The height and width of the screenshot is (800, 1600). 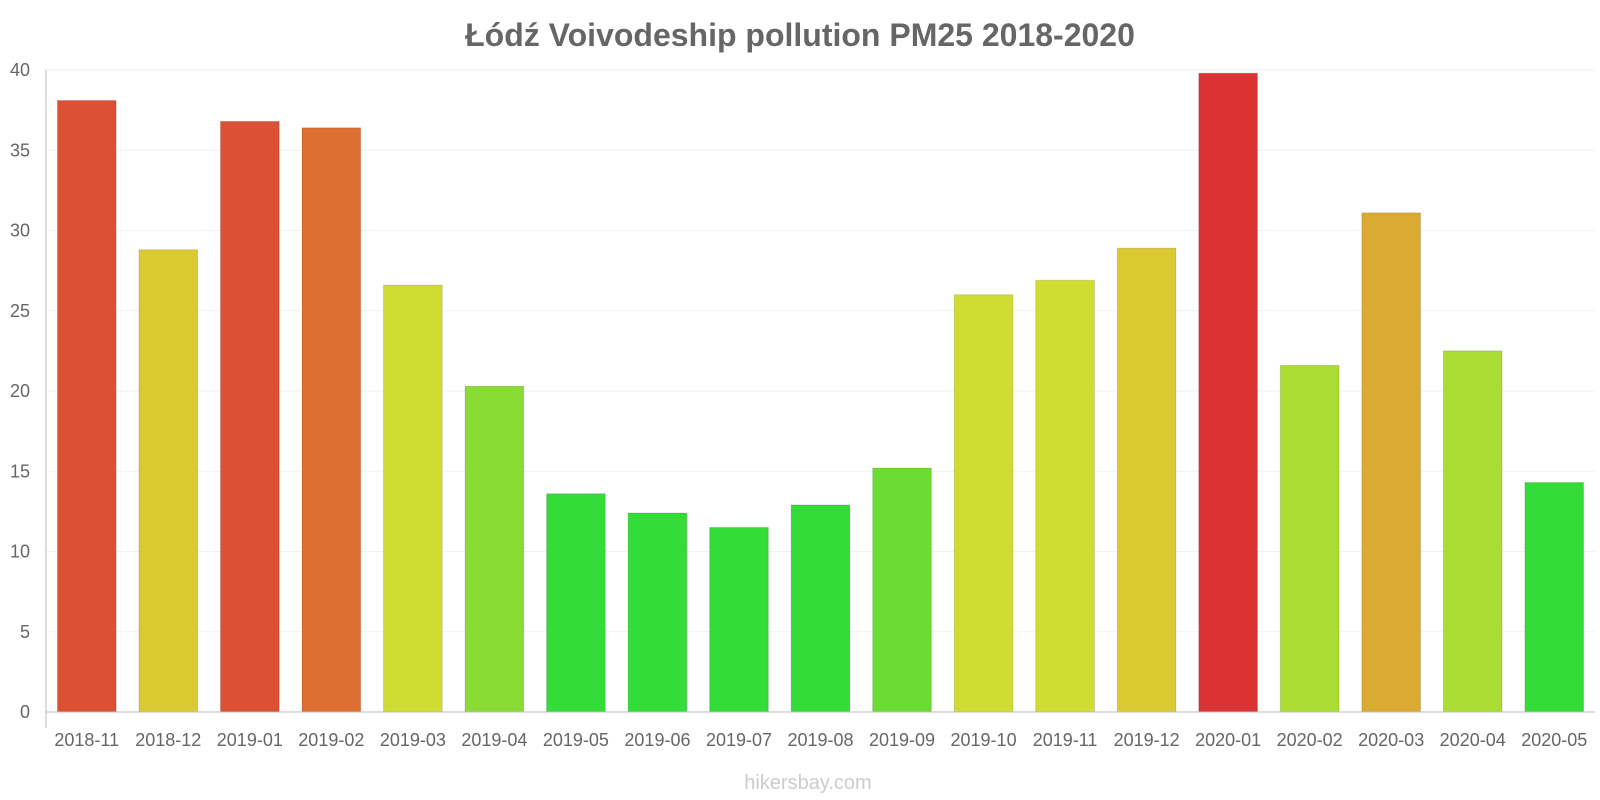 I want to click on y-tick-label: 35, so click(x=20, y=150).